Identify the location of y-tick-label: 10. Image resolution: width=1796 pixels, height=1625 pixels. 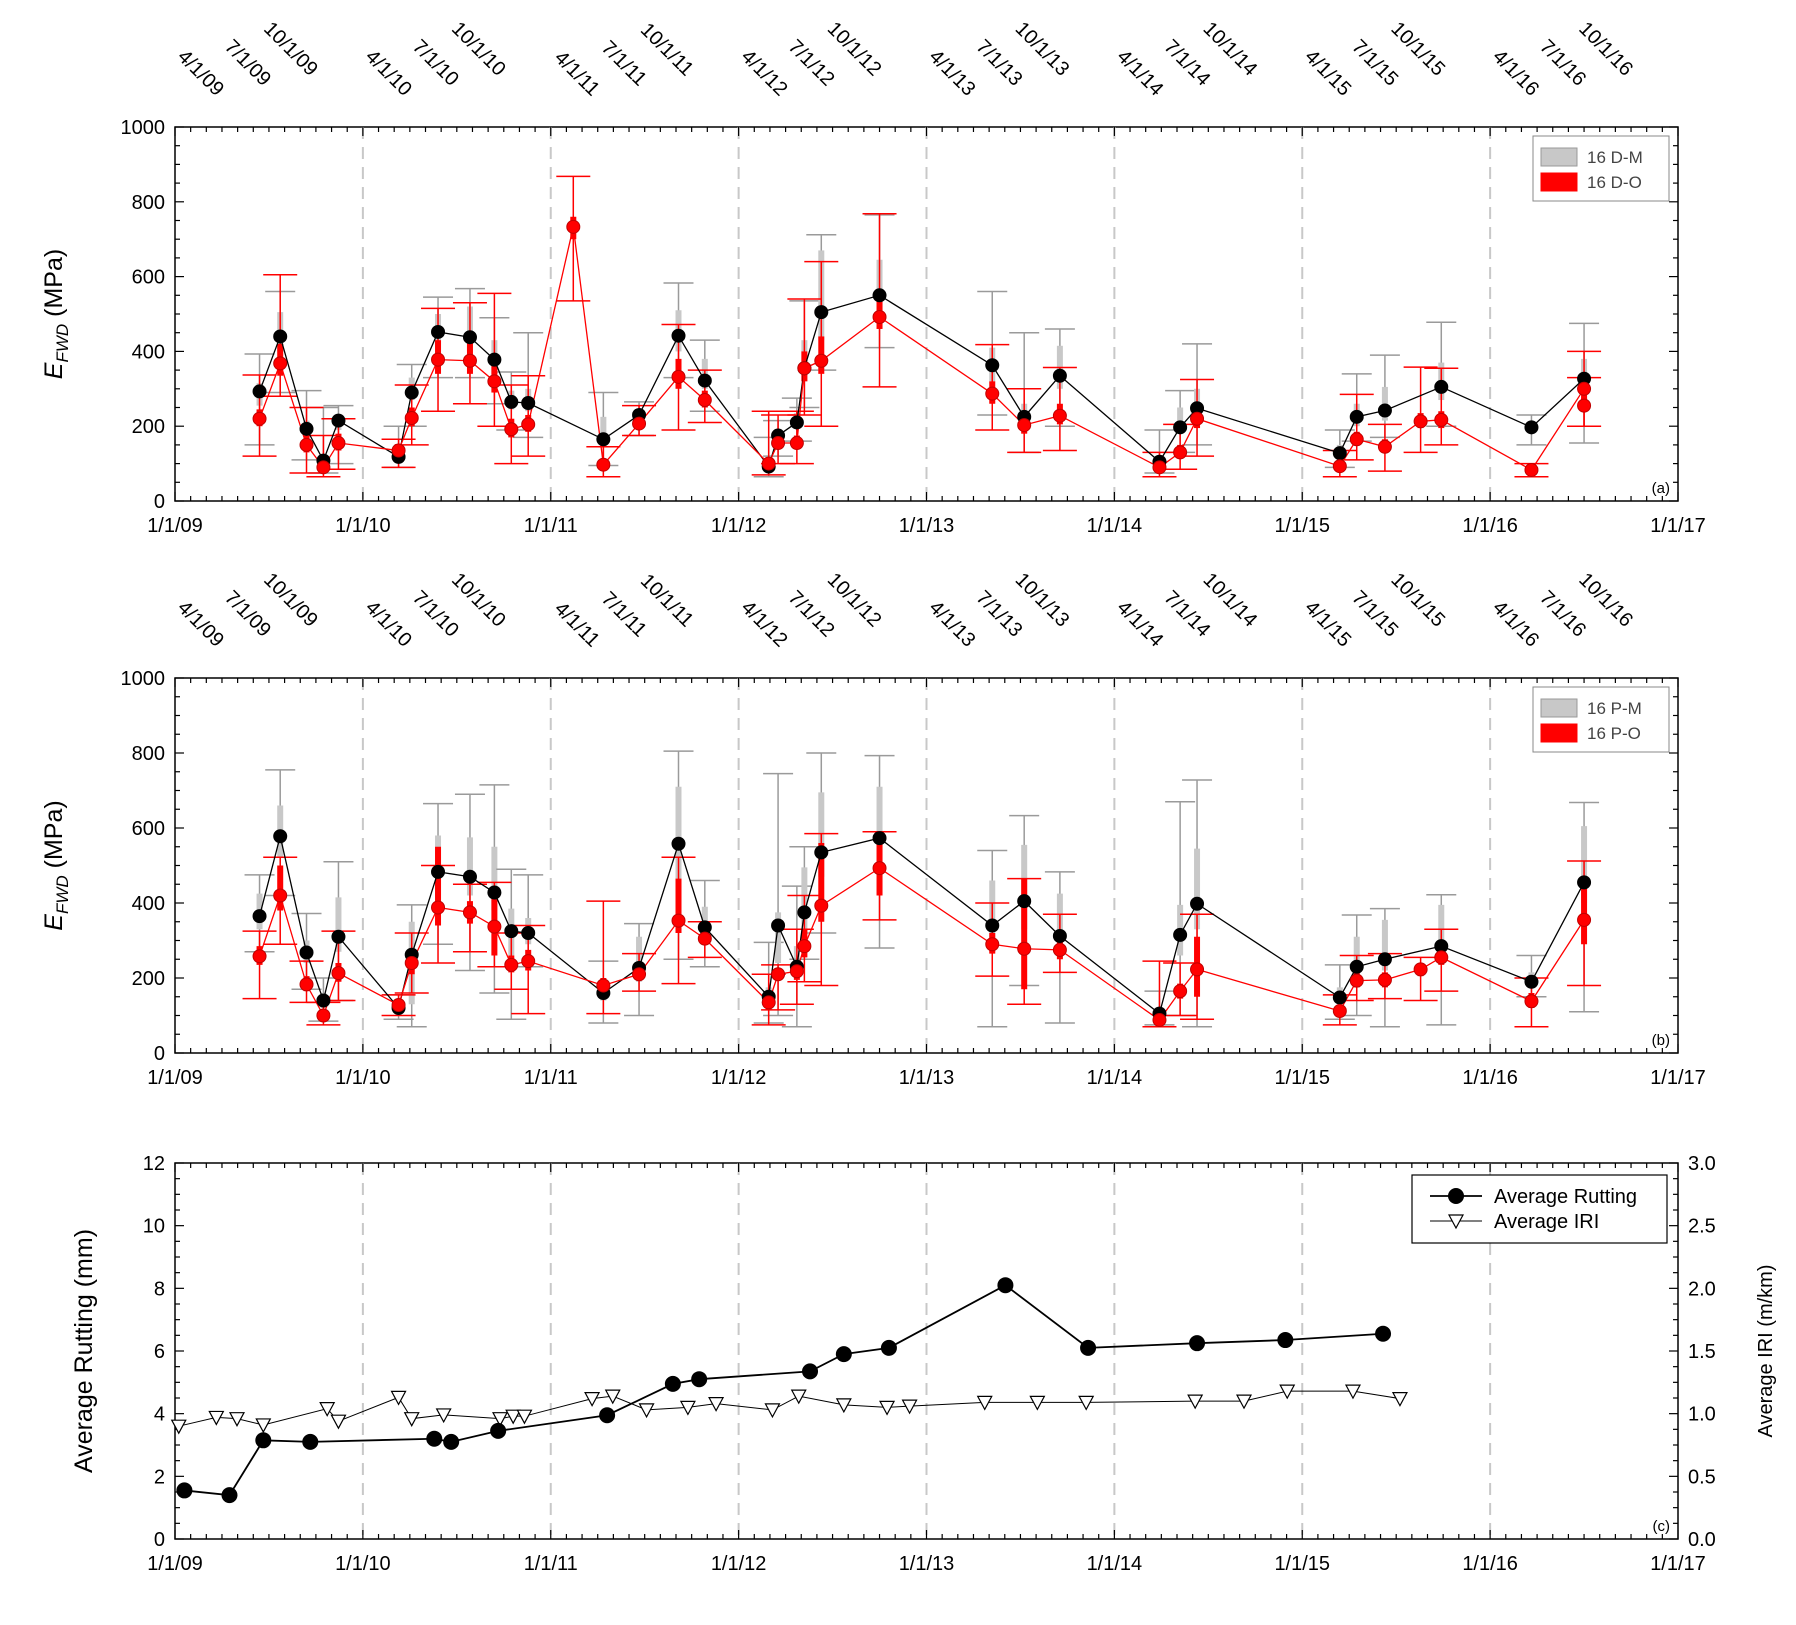
(154, 1227).